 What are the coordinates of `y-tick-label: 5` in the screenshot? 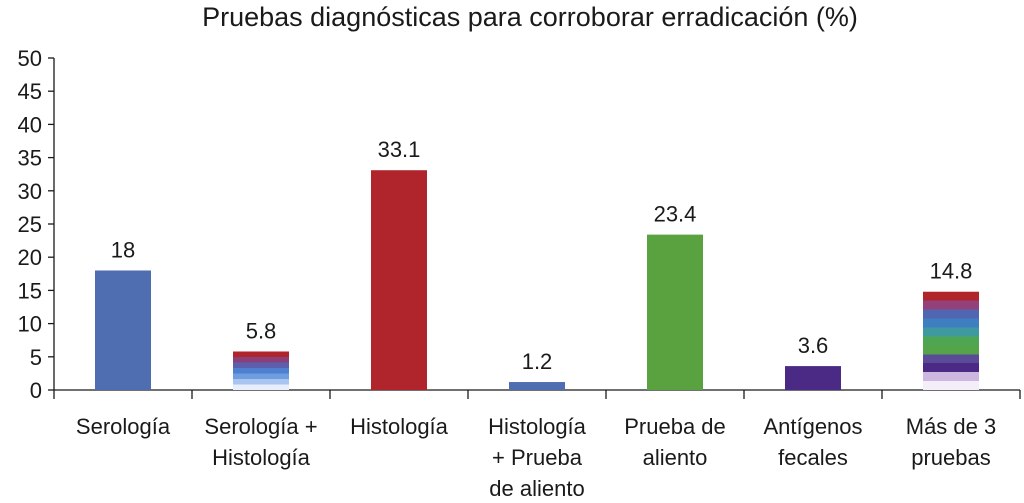 It's located at (36, 357).